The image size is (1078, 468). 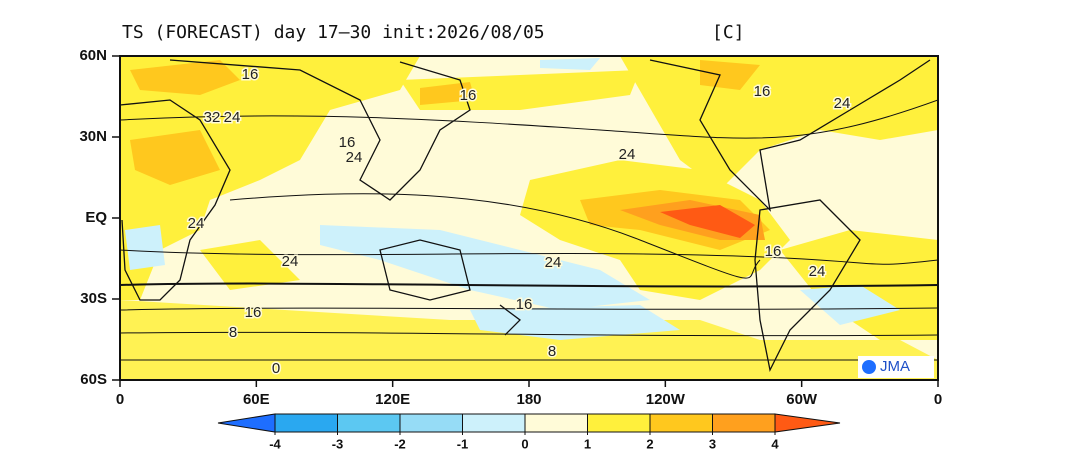 I want to click on contour-label: 0, so click(x=276, y=368).